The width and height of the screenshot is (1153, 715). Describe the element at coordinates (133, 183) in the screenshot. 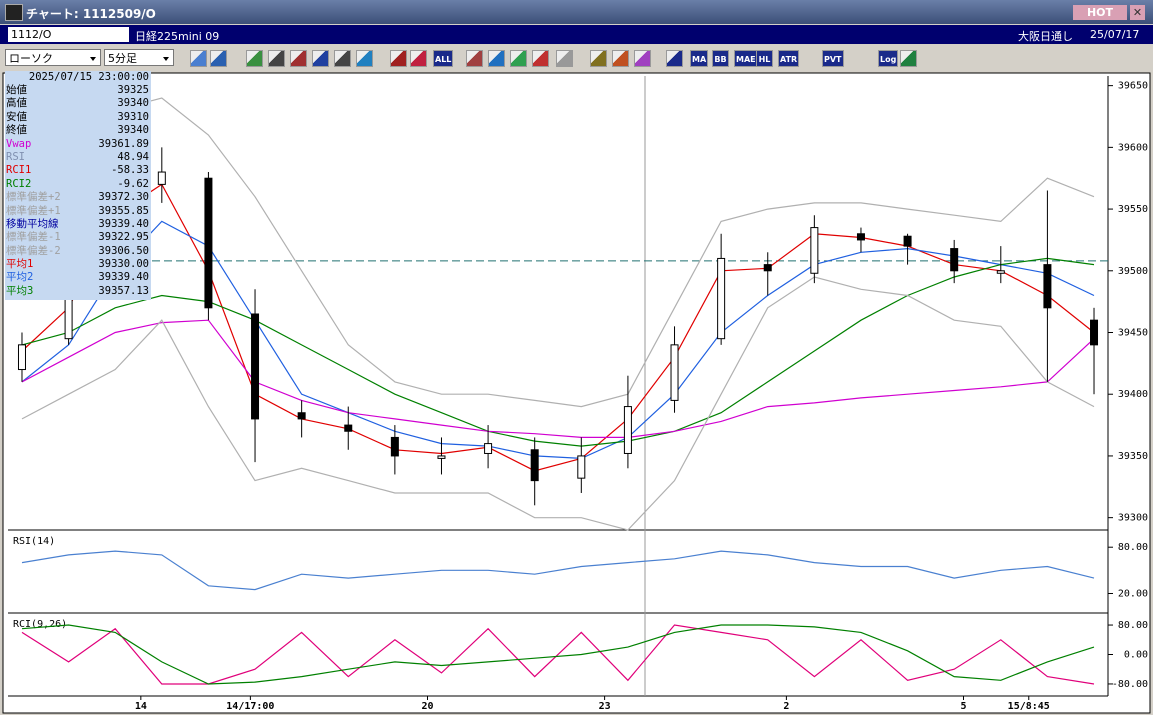

I see `info-value: -9.62` at that location.